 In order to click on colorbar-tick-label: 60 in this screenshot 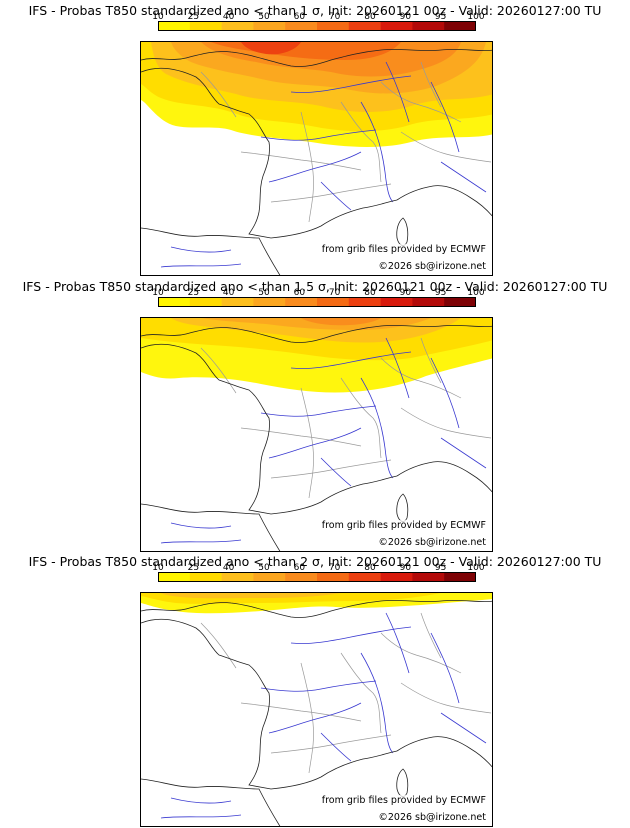, I will do `click(299, 293)`.